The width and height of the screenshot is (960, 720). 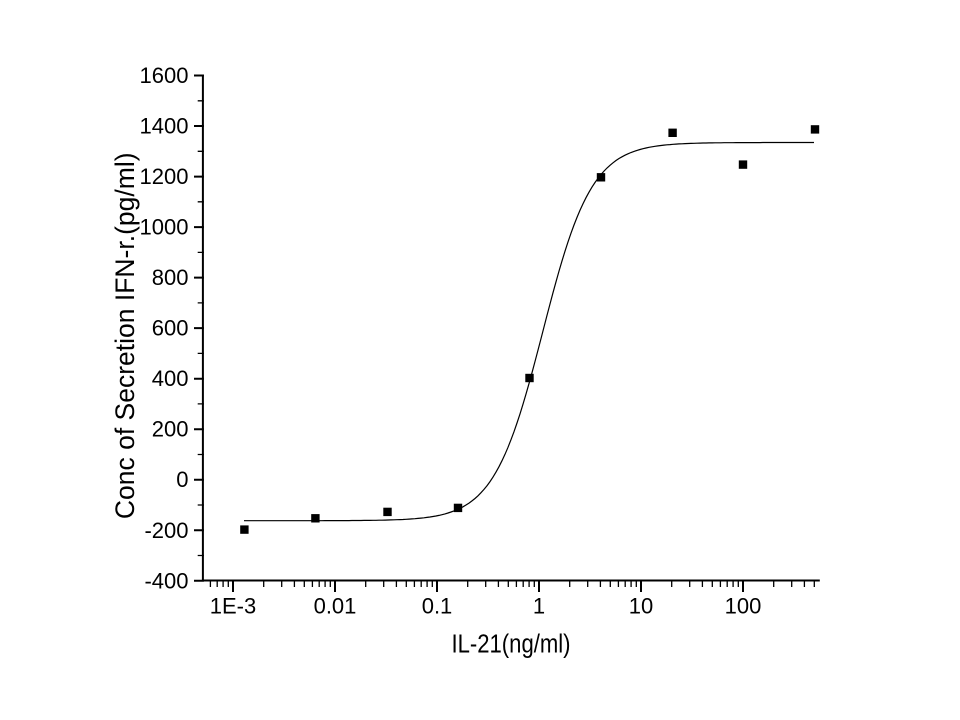 I want to click on svg-text: 800, so click(x=170, y=277).